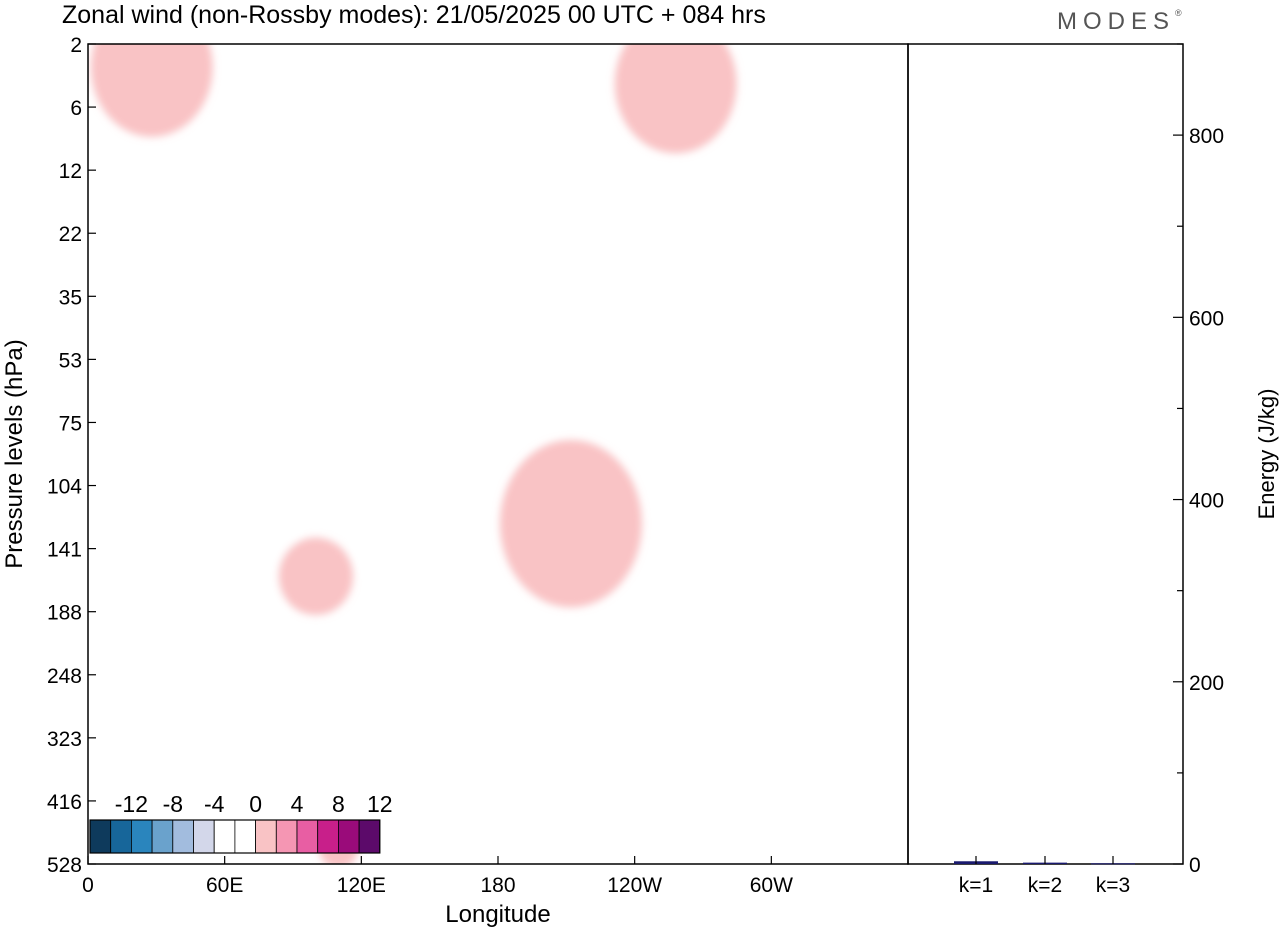 The width and height of the screenshot is (1280, 930). Describe the element at coordinates (64, 676) in the screenshot. I see `y-tick-label: 248` at that location.